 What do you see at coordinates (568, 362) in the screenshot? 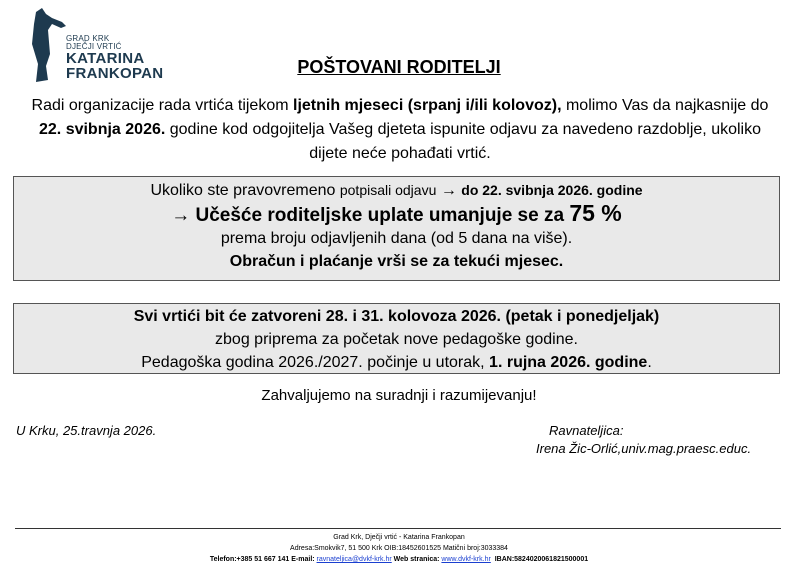
I see `start-date: 1. rujna 2026. godine` at bounding box center [568, 362].